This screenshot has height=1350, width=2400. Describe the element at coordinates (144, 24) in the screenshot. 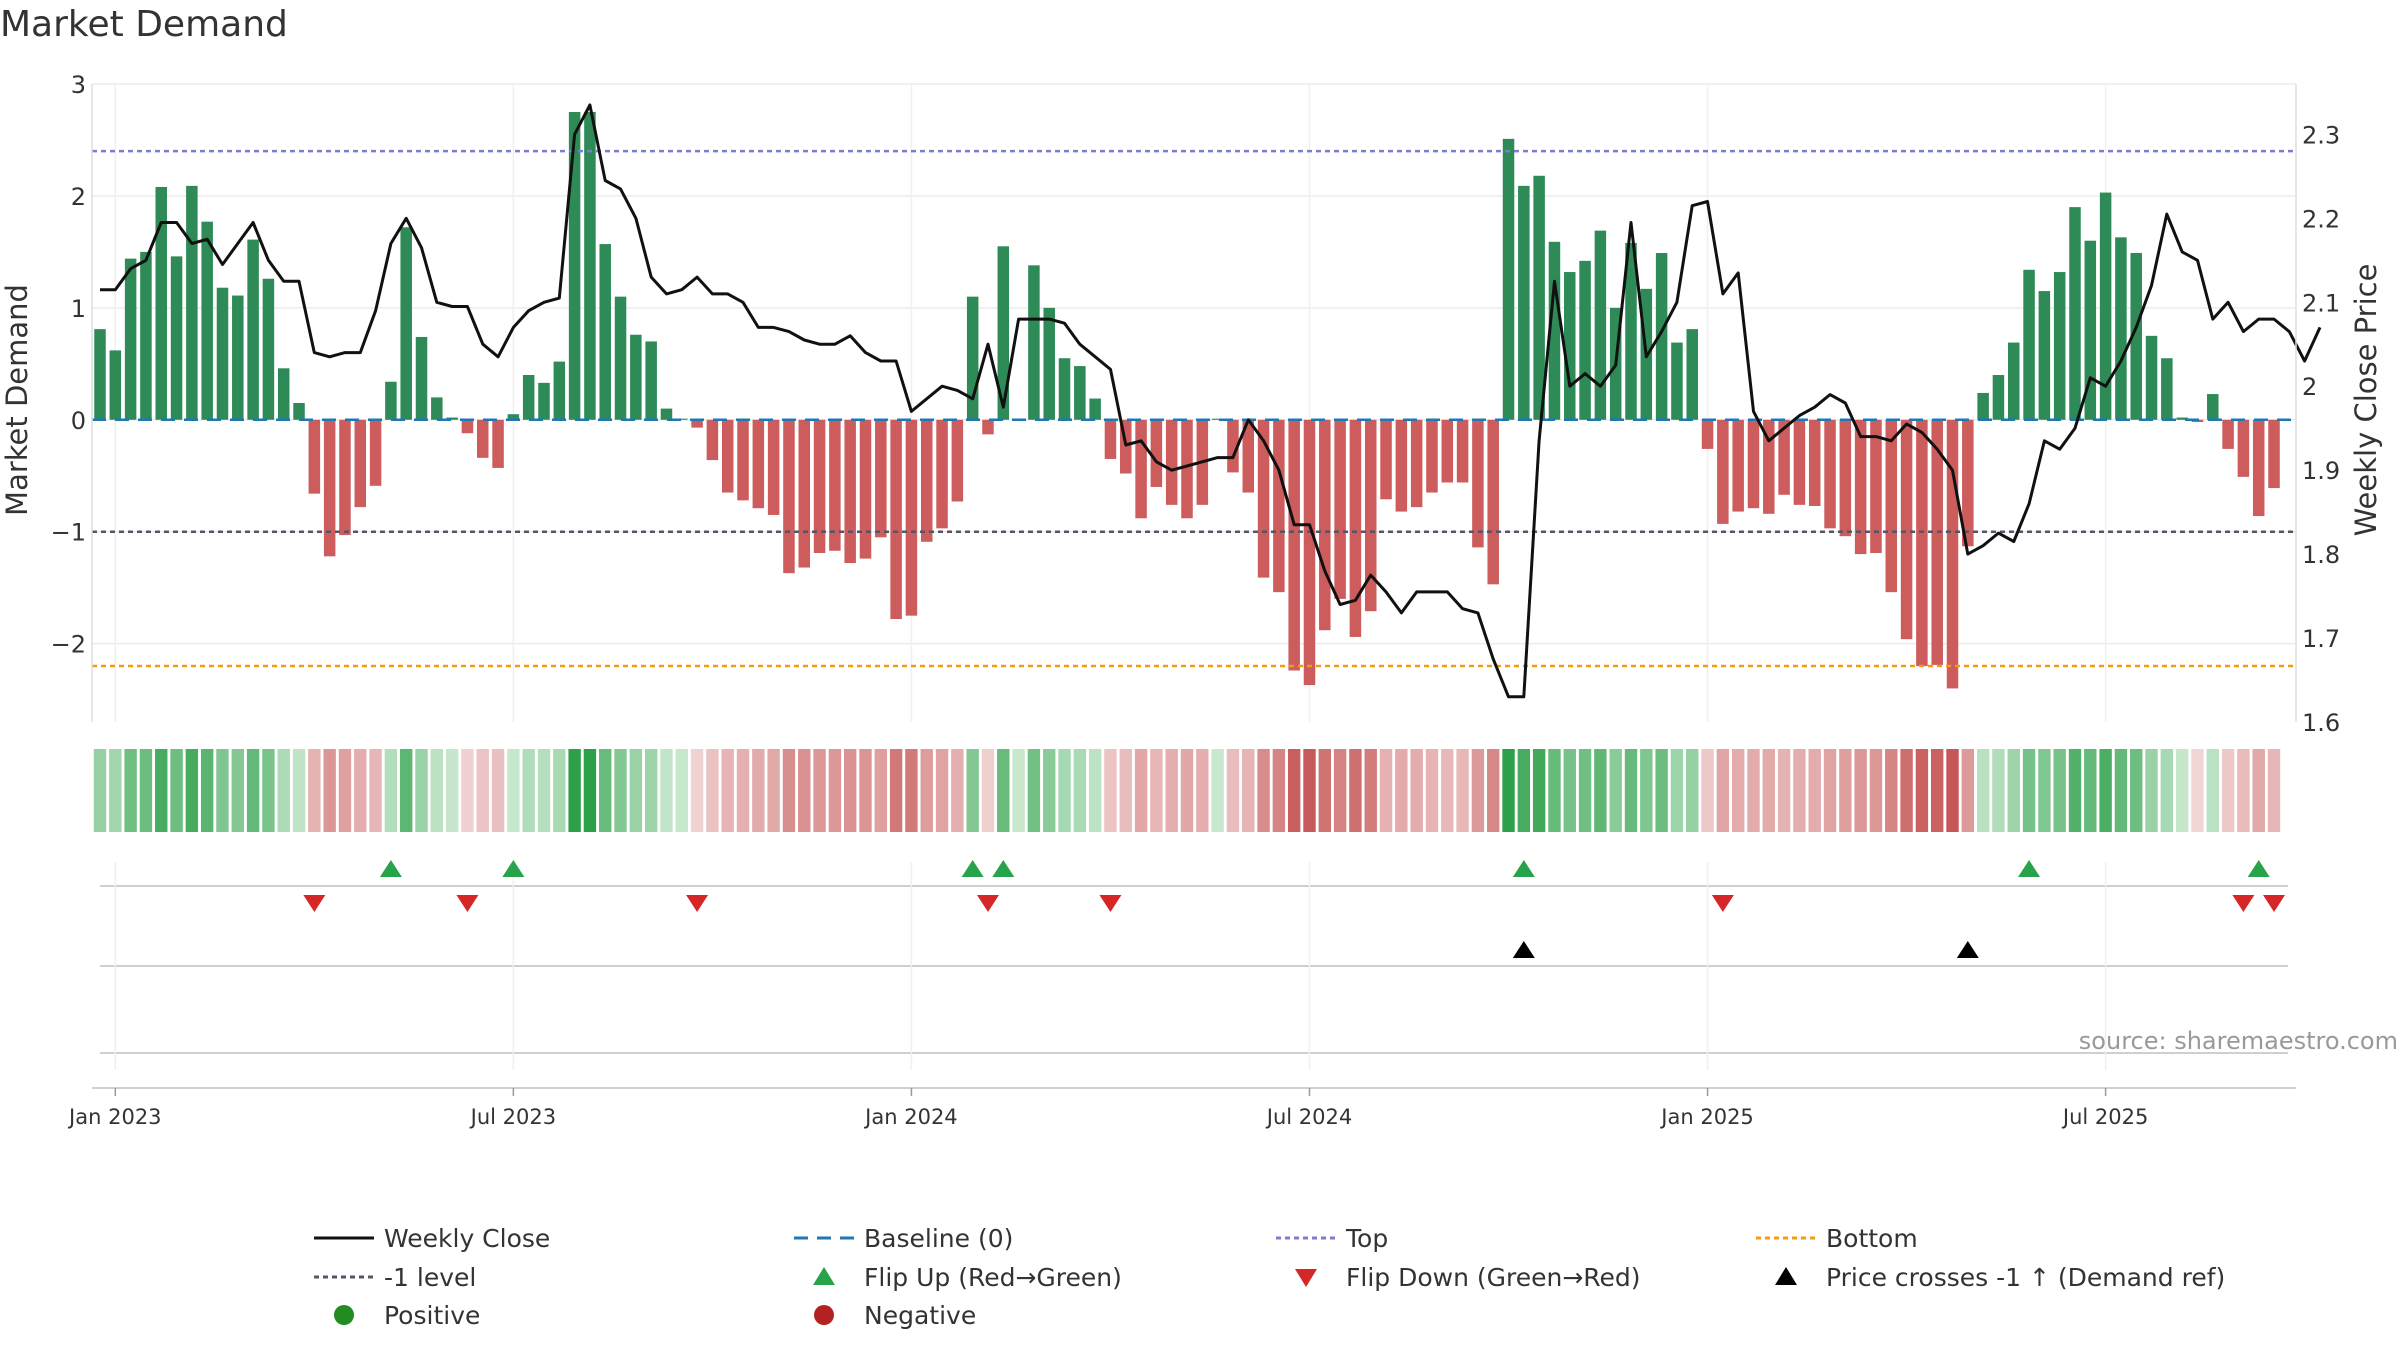

I see `chart-title: Market Demand` at that location.